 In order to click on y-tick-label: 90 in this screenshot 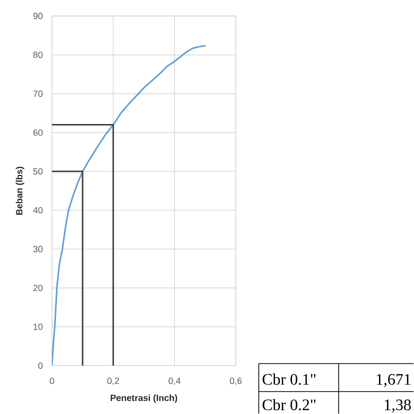, I will do `click(38, 16)`.